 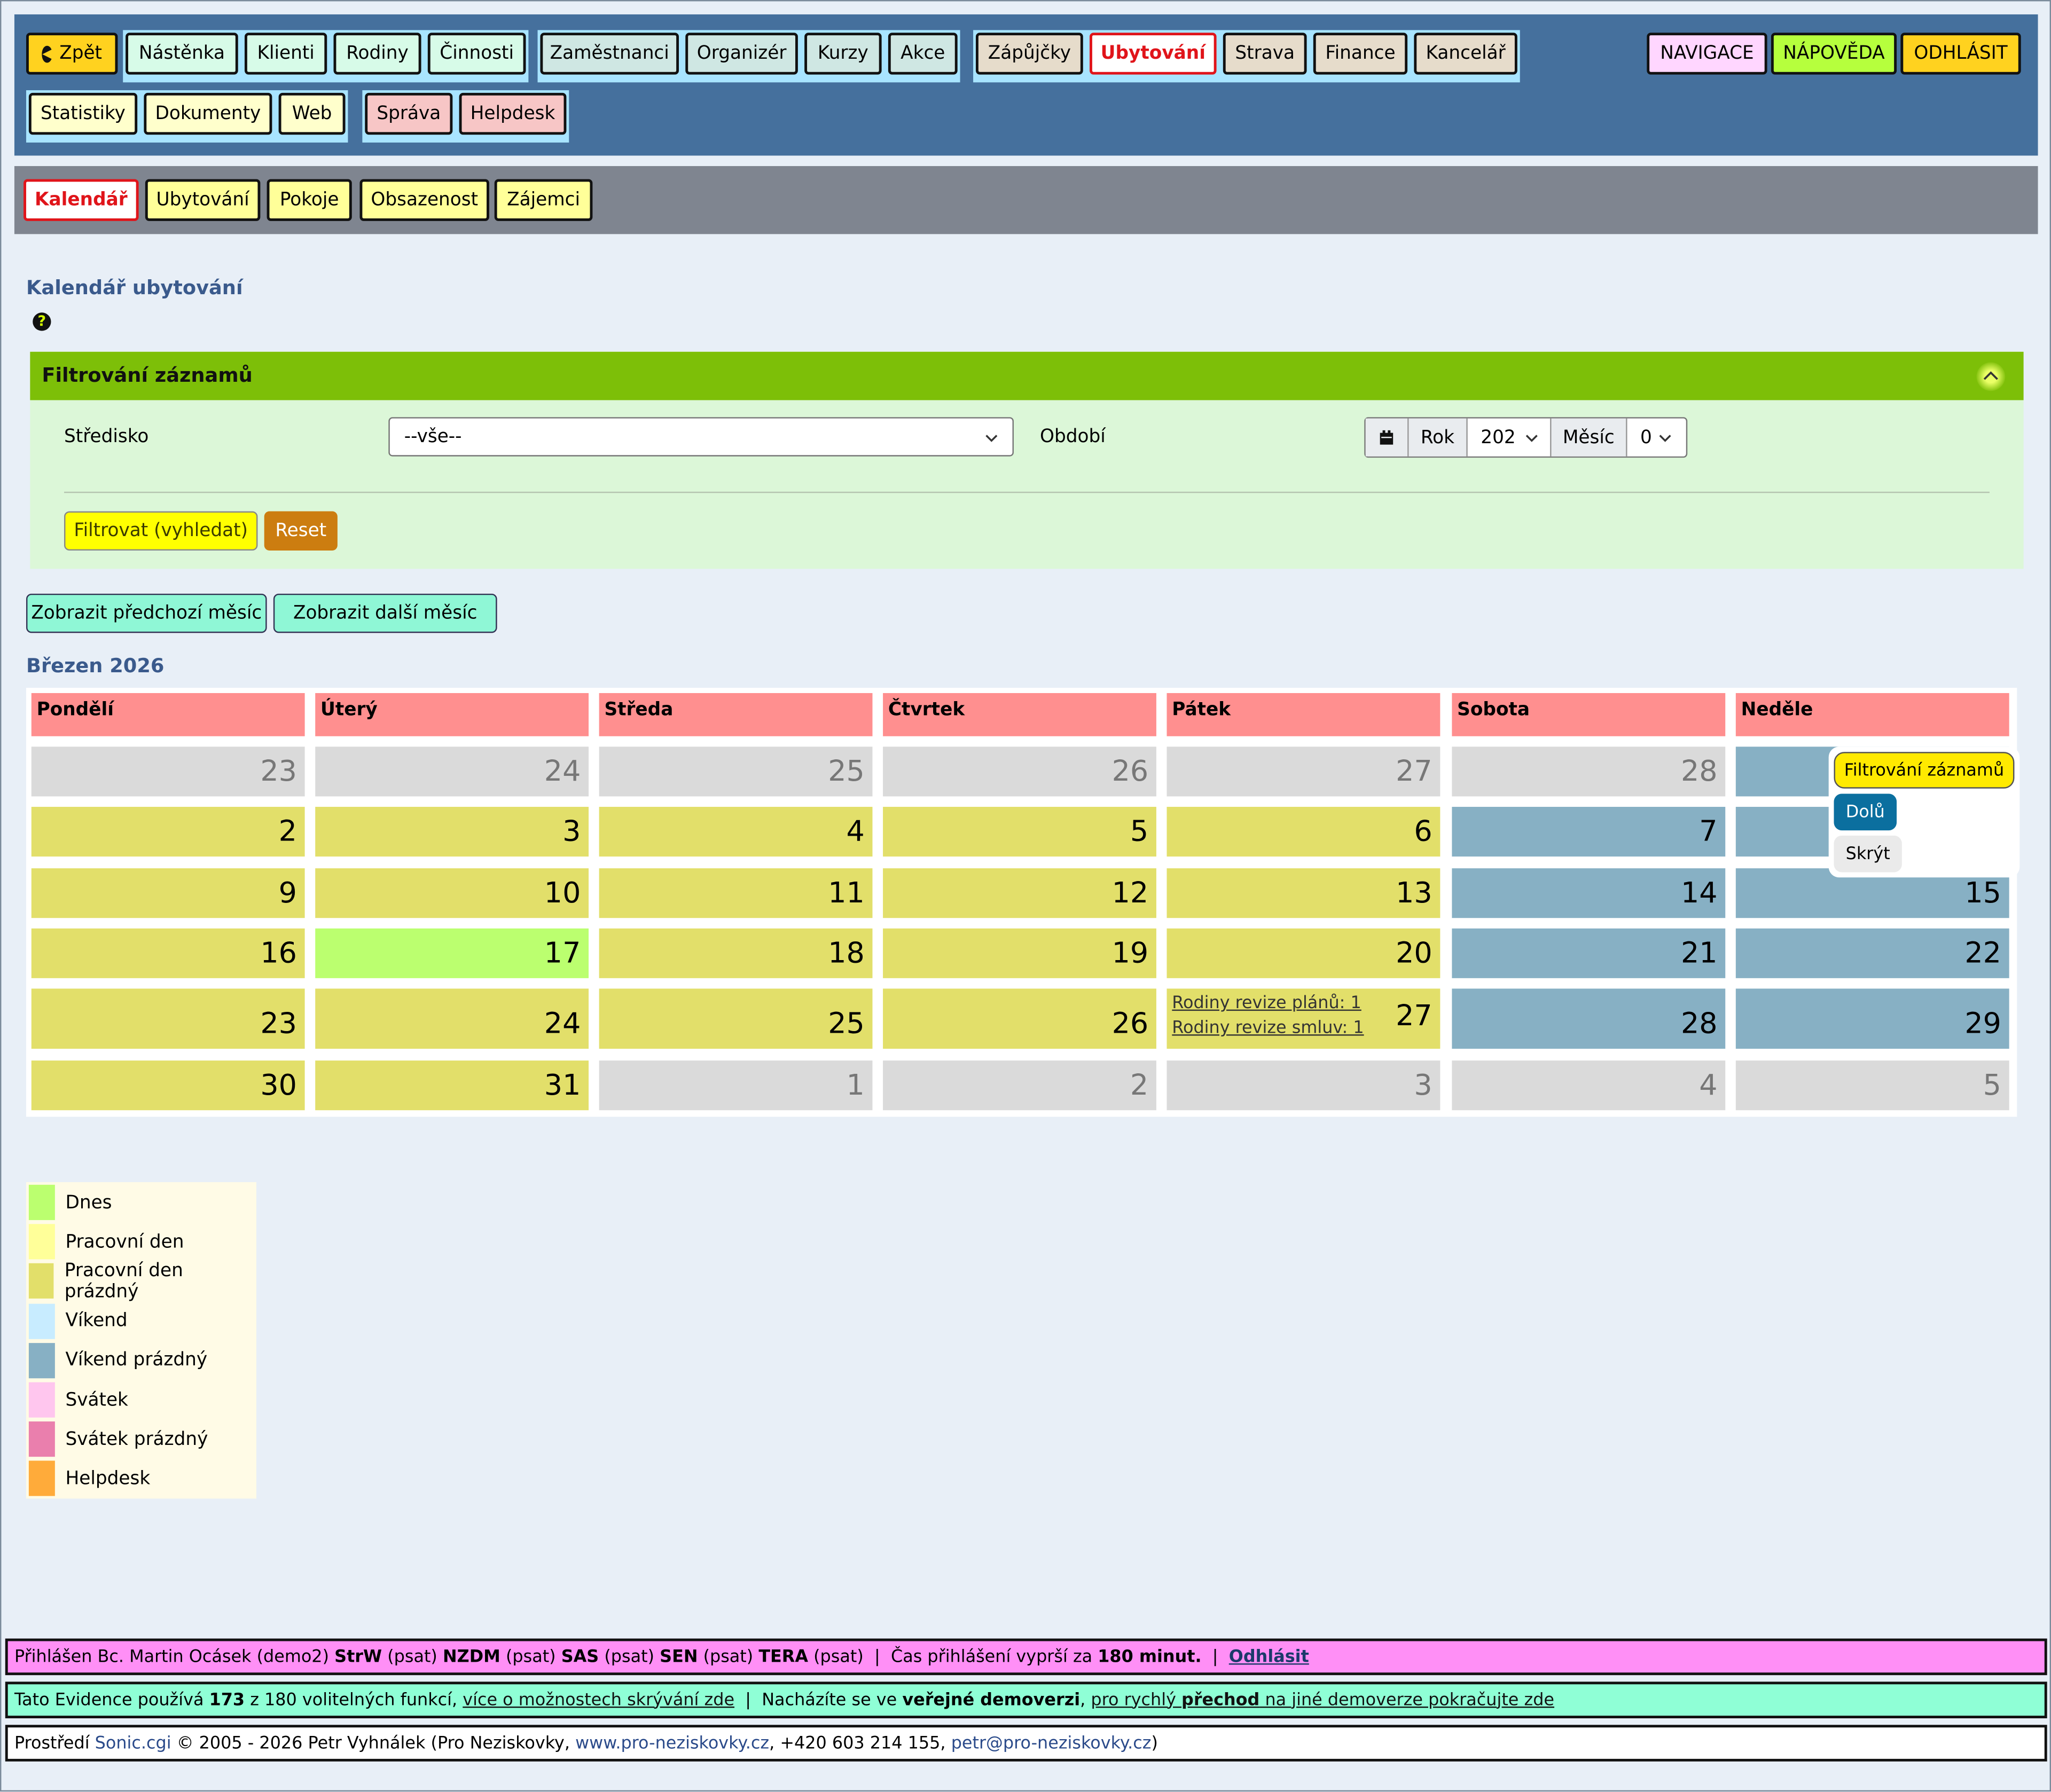 I want to click on calendar-day-cell: 12, so click(x=1019, y=893).